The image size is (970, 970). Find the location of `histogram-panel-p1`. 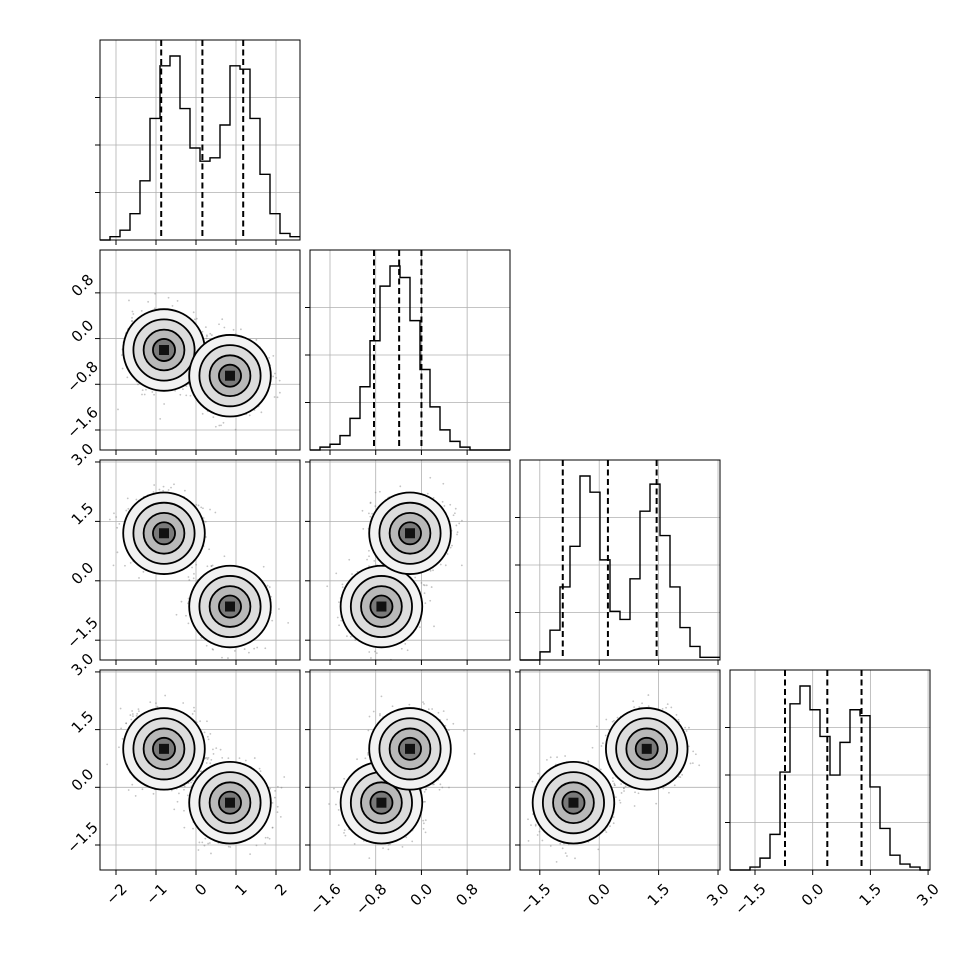

histogram-panel-p1 is located at coordinates (408, 352).